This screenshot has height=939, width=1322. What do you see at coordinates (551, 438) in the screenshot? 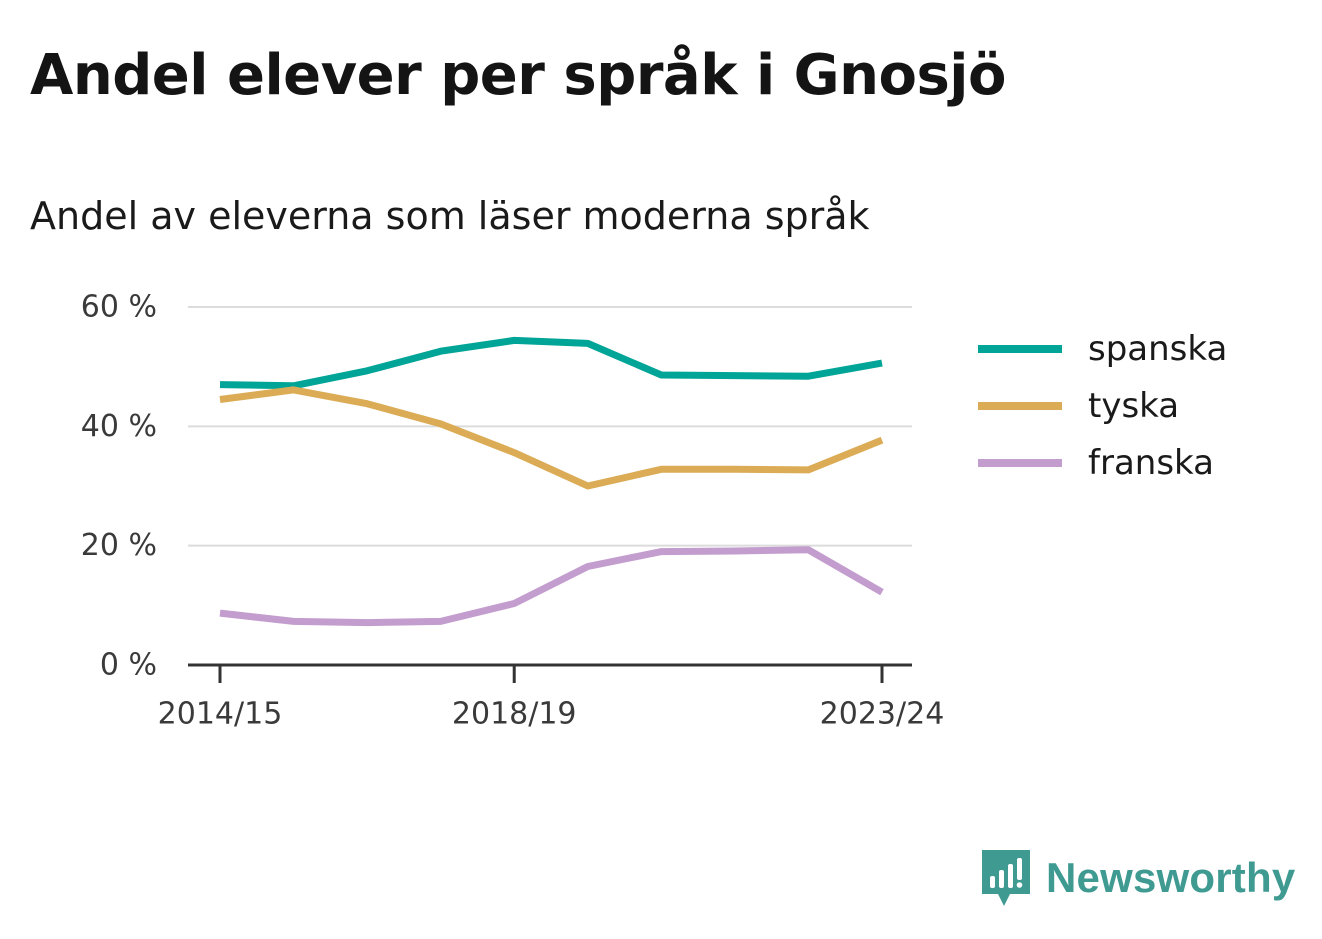
I see `series-line-tyska` at bounding box center [551, 438].